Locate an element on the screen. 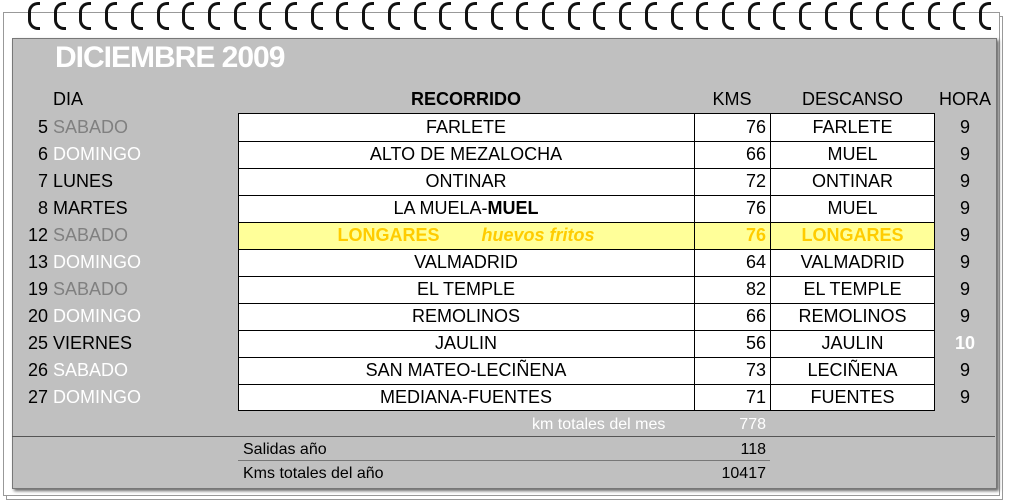 The width and height of the screenshot is (1013, 503). column-header: DIA is located at coordinates (68, 99).